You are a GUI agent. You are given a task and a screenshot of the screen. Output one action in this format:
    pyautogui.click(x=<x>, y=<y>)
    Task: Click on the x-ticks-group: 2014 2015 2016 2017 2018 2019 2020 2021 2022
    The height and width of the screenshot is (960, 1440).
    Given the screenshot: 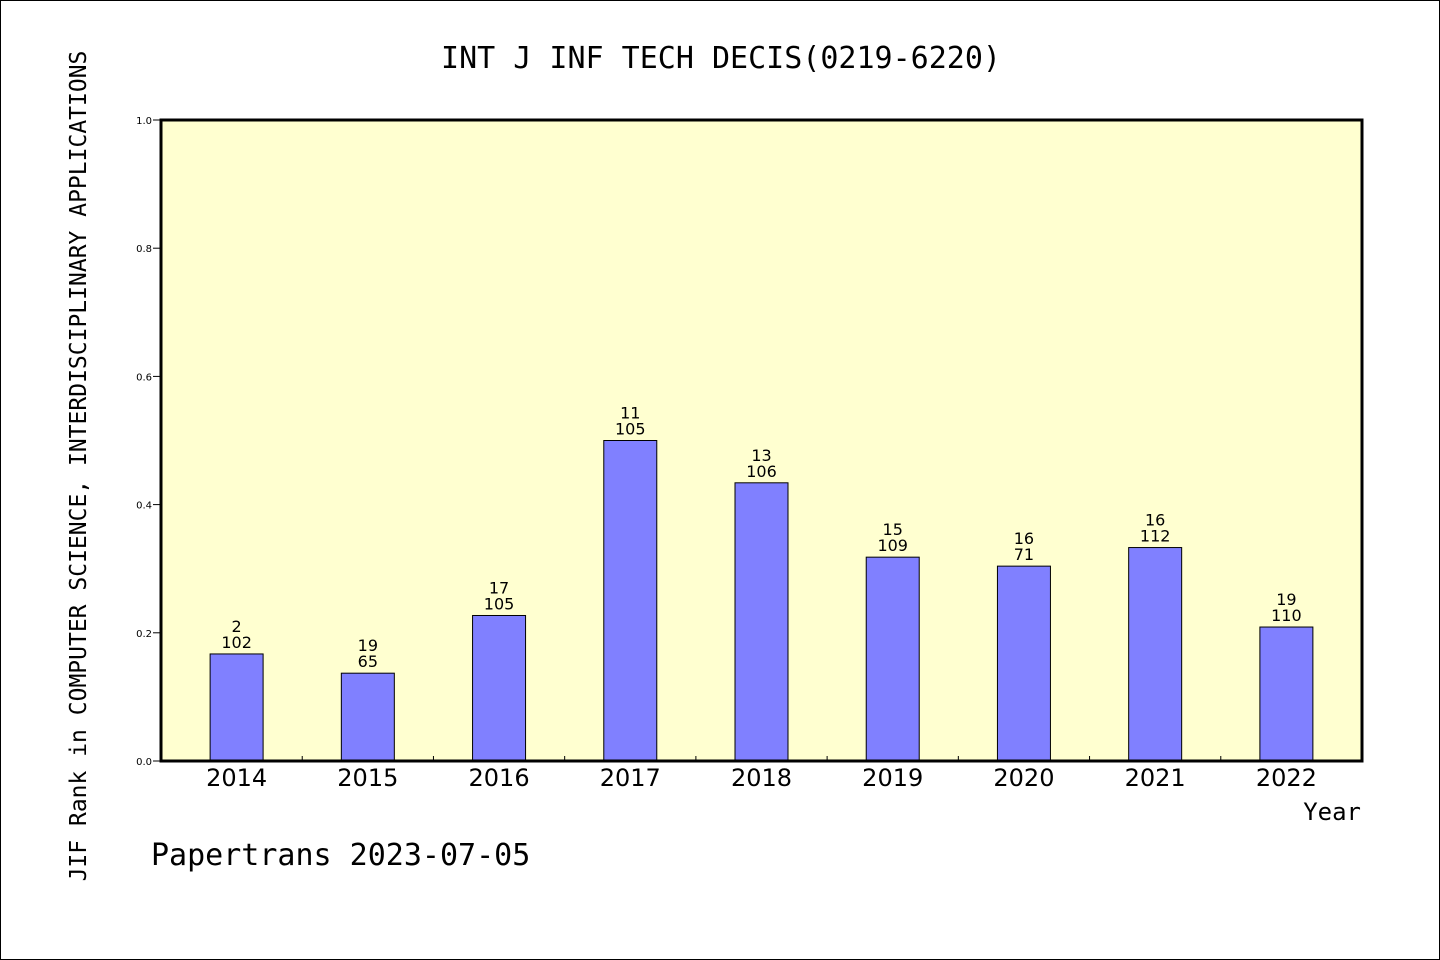 What is the action you would take?
    pyautogui.click(x=761, y=774)
    